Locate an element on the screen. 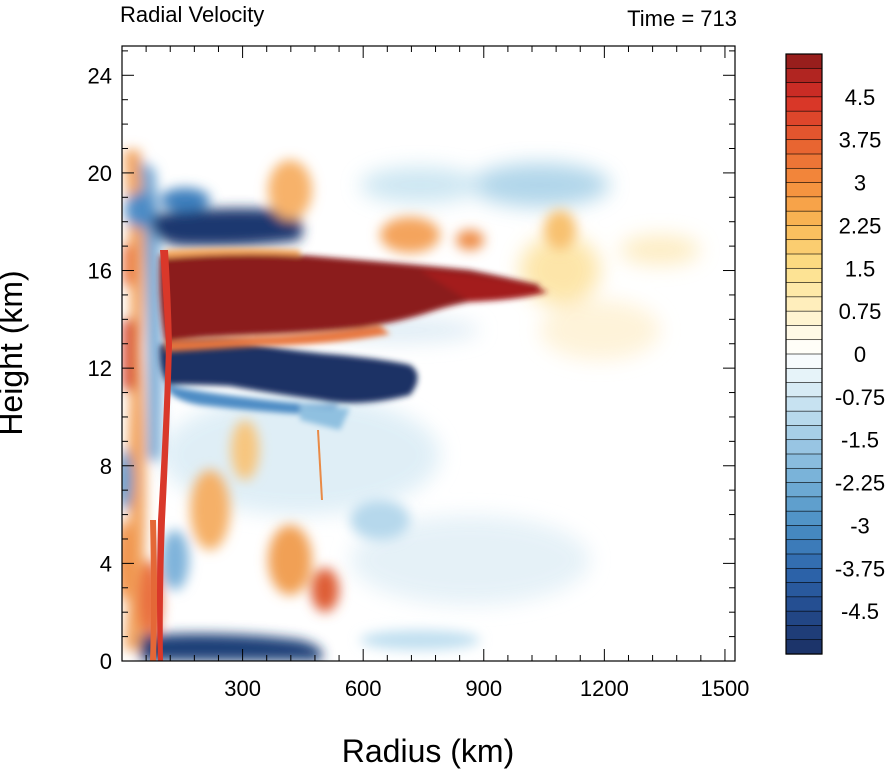 This screenshot has height=774, width=895. y-tick-label: 16 is located at coordinates (100, 271).